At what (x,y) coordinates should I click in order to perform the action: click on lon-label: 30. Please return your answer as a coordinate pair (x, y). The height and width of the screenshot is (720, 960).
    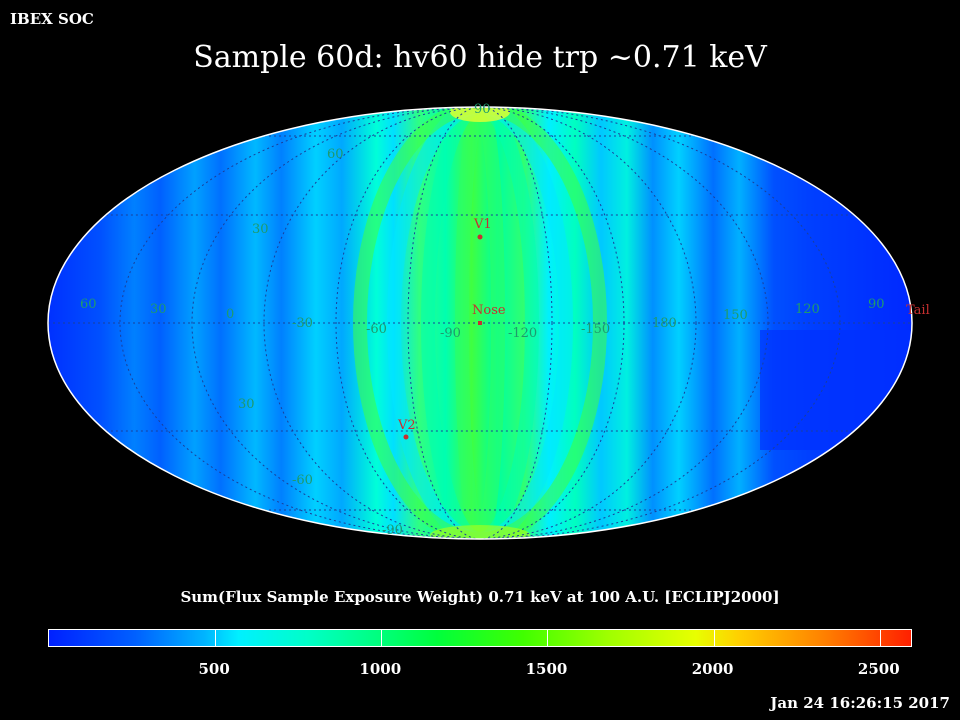
    Looking at the image, I should click on (158, 309).